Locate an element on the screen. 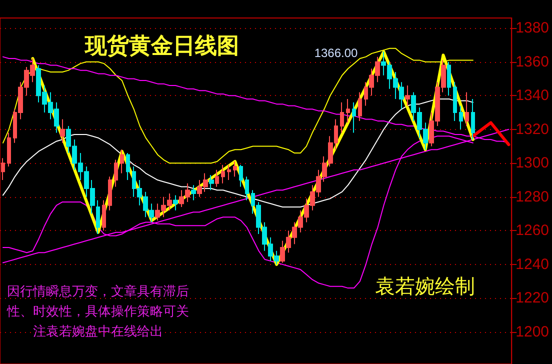  text: 现货黄金日线图 is located at coordinates (161, 46).